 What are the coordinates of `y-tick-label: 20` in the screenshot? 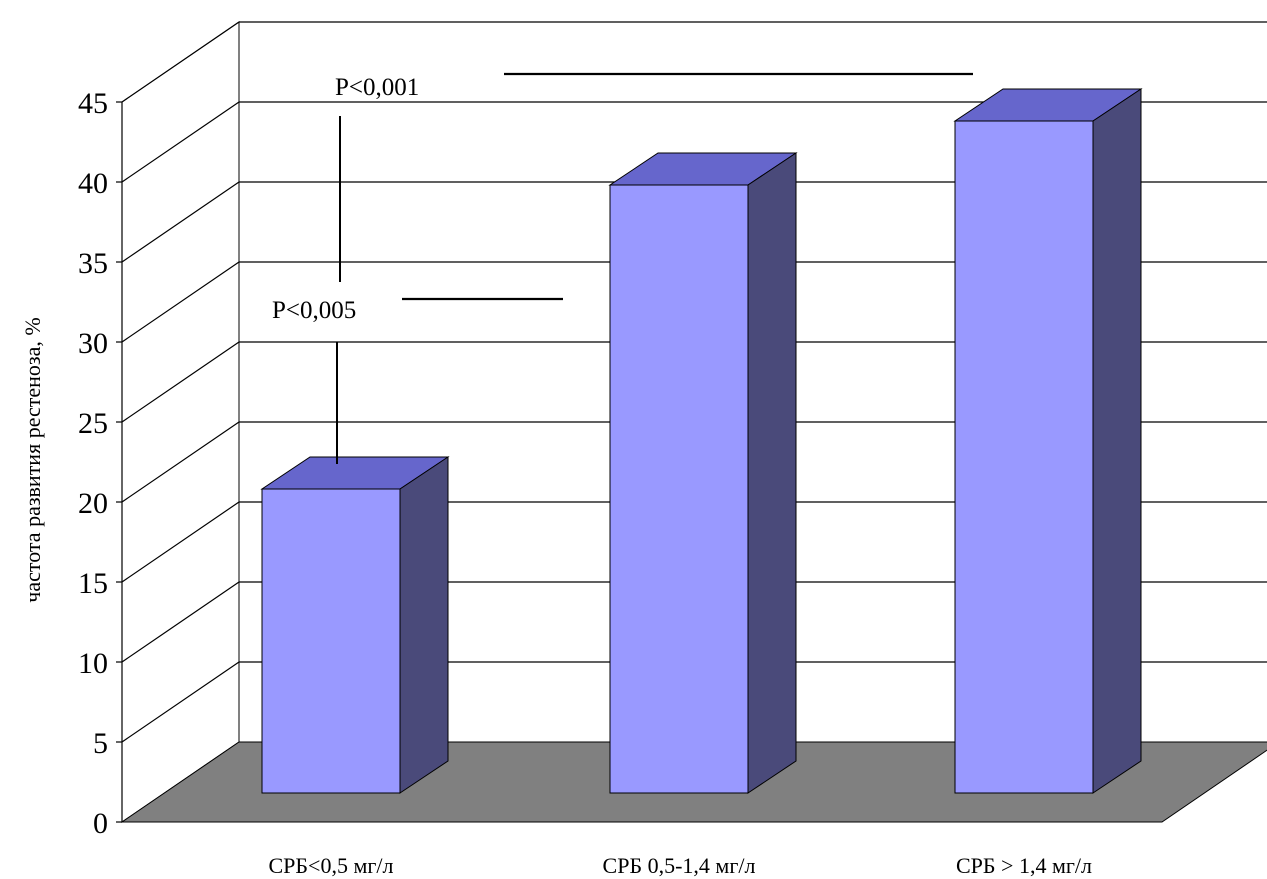 It's located at (93, 503).